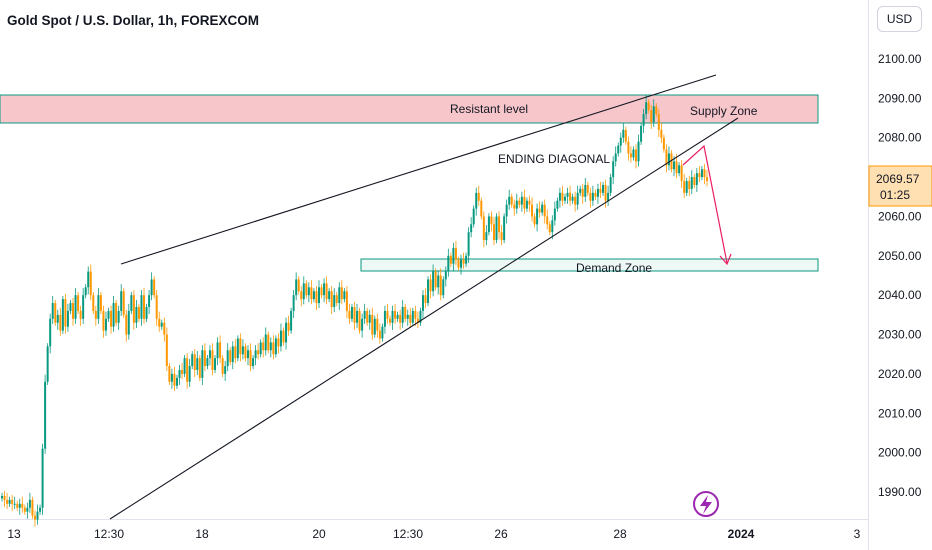 The width and height of the screenshot is (932, 550). I want to click on price-tick-label: 2040.00, so click(900, 295).